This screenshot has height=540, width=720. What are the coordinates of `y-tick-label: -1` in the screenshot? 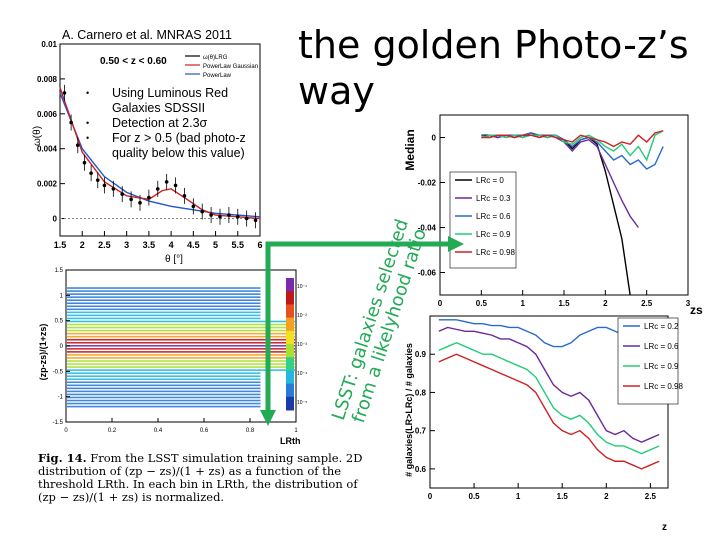 It's located at (61, 398).